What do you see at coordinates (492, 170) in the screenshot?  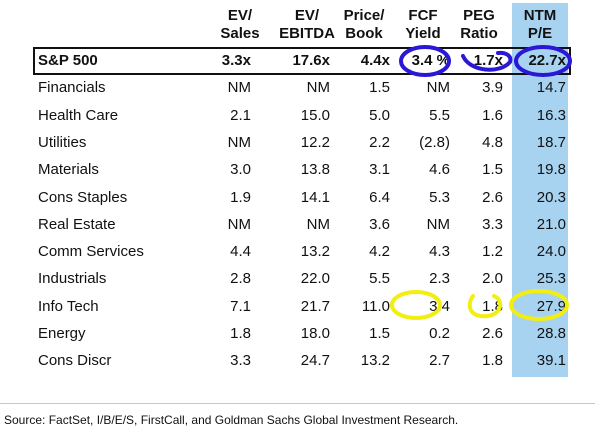 I see `cell-peg-ratio: 1.5` at bounding box center [492, 170].